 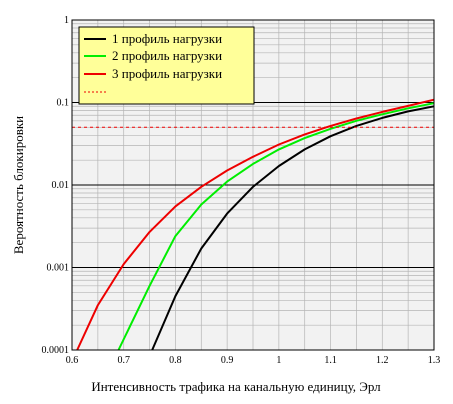 What do you see at coordinates (56, 350) in the screenshot?
I see `y-tick-label: 0.0001` at bounding box center [56, 350].